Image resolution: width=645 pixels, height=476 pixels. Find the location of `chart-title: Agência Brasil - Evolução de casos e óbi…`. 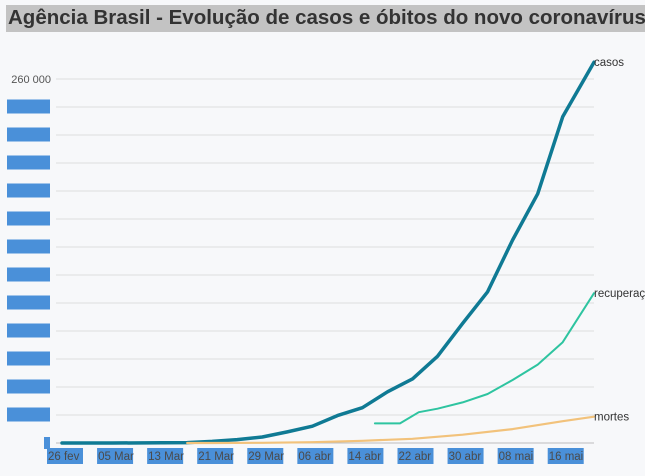

chart-title: Agência Brasil - Evolução de casos e óbi… is located at coordinates (326, 17).